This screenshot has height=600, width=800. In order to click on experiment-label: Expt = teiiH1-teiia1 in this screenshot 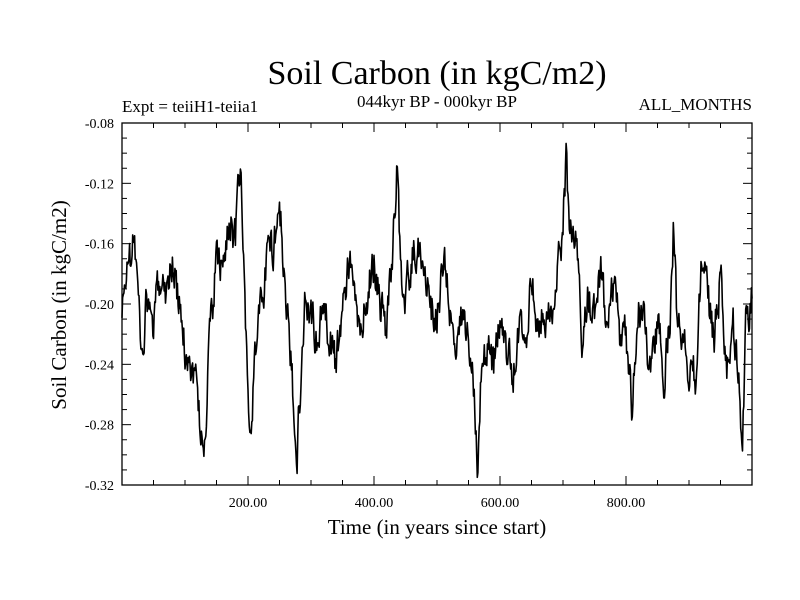, I will do `click(190, 106)`.